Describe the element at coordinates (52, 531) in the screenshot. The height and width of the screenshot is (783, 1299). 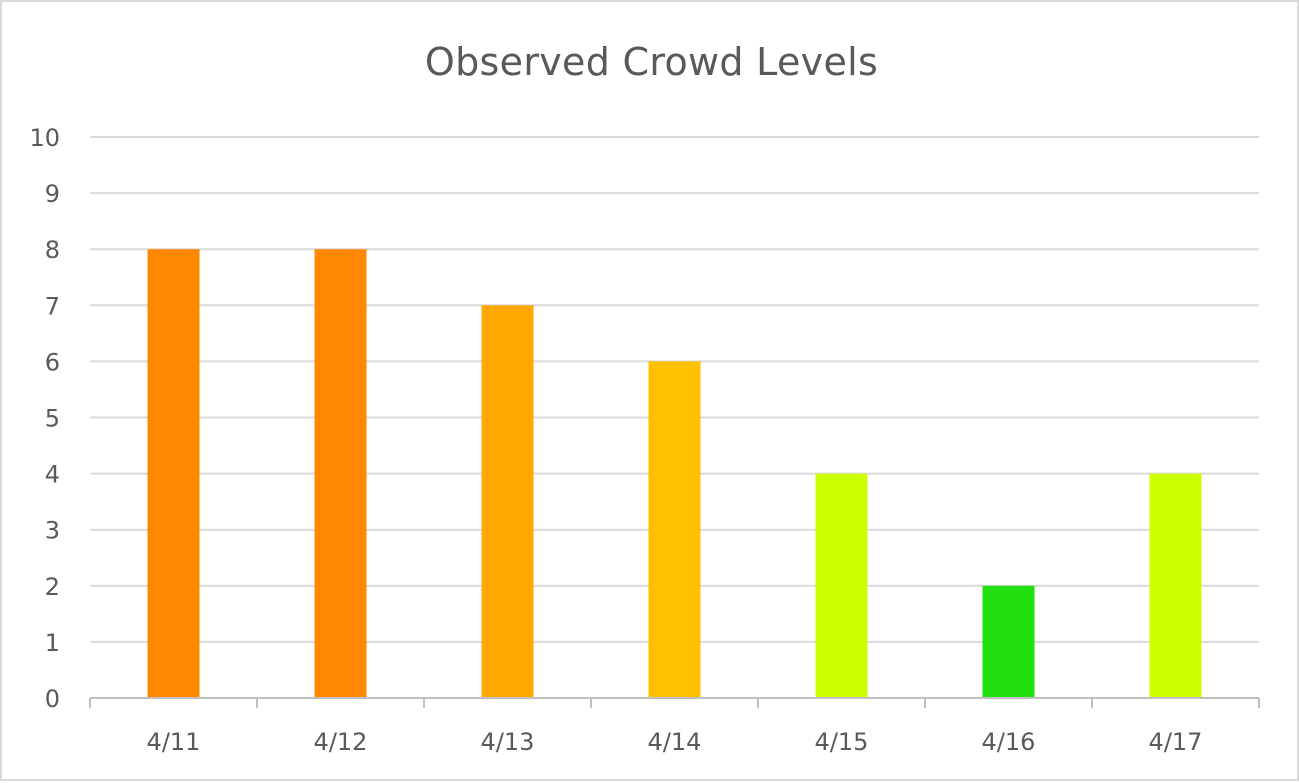
I see `y-tick-label: 3` at that location.